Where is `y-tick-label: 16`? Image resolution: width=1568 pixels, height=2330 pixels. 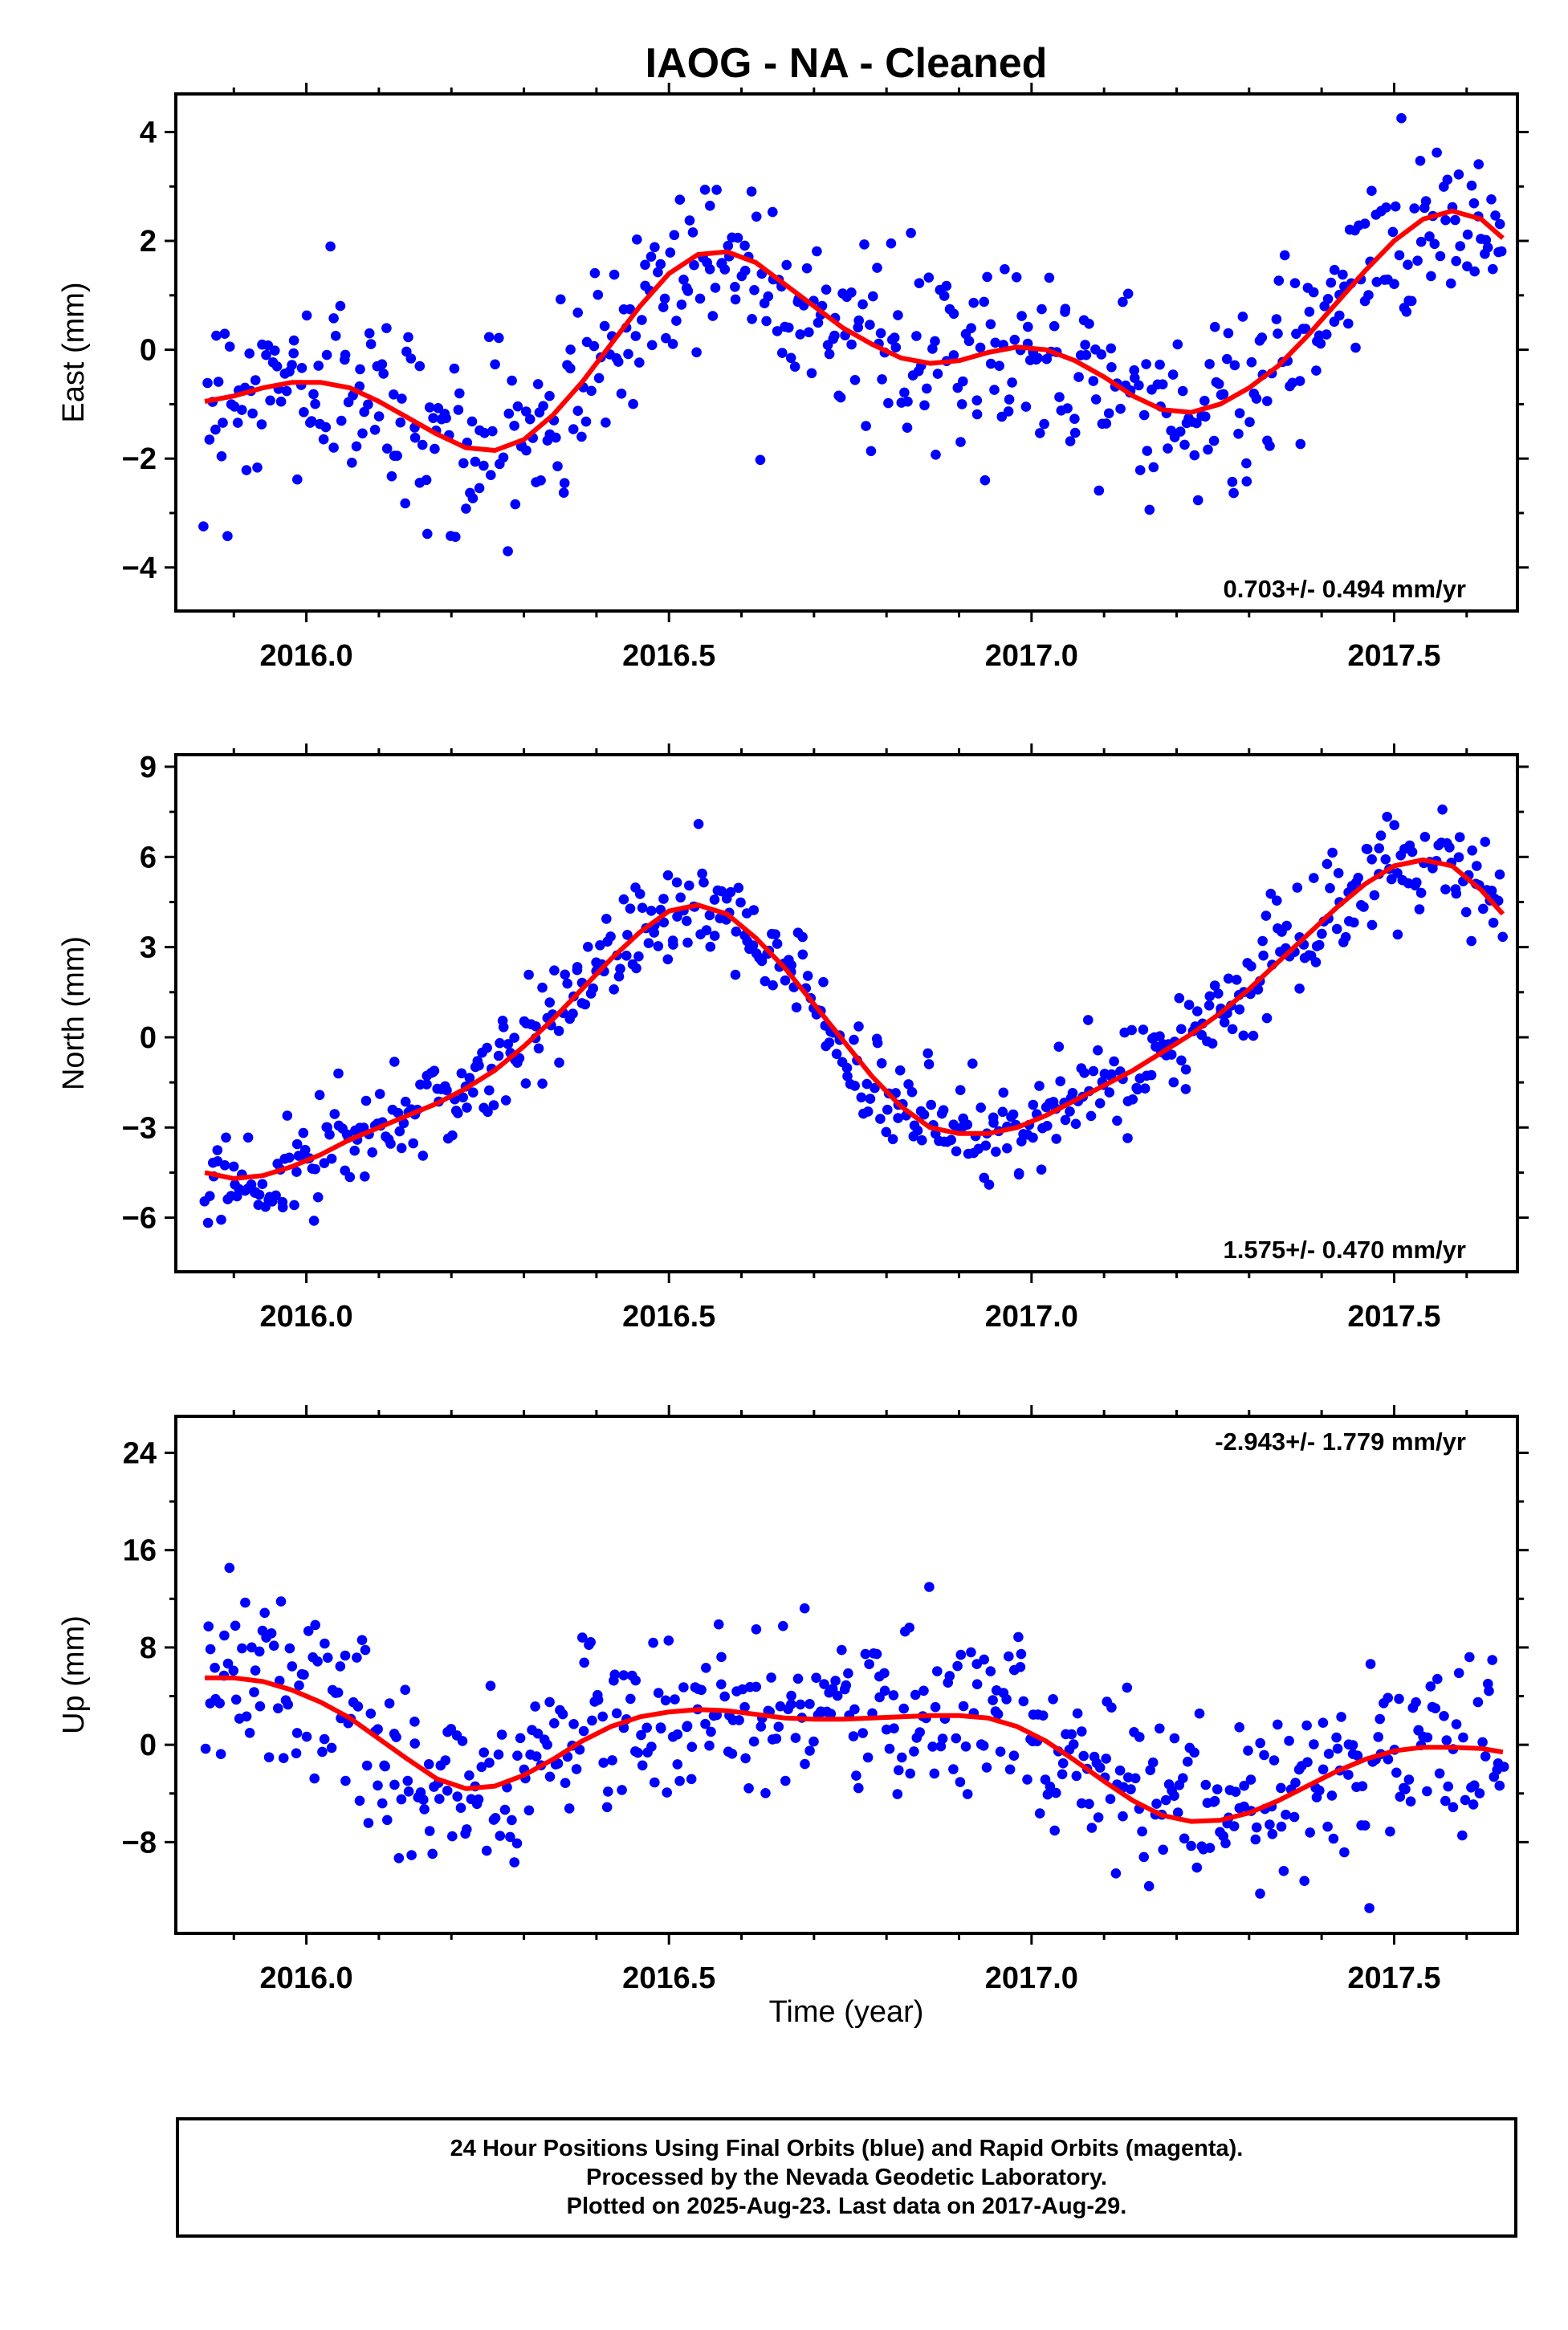 y-tick-label: 16 is located at coordinates (140, 1551).